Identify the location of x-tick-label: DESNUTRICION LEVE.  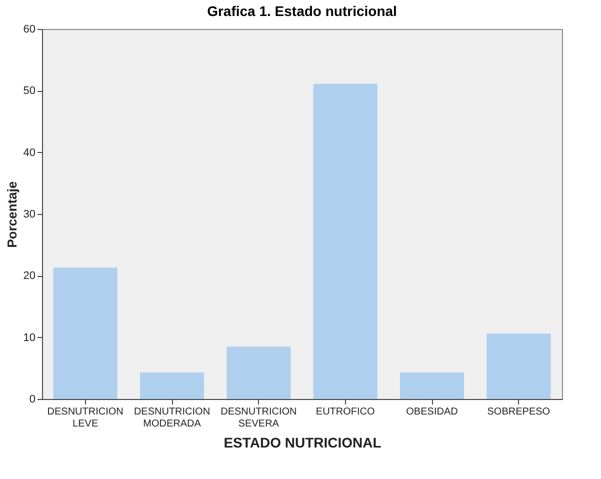
(85, 418).